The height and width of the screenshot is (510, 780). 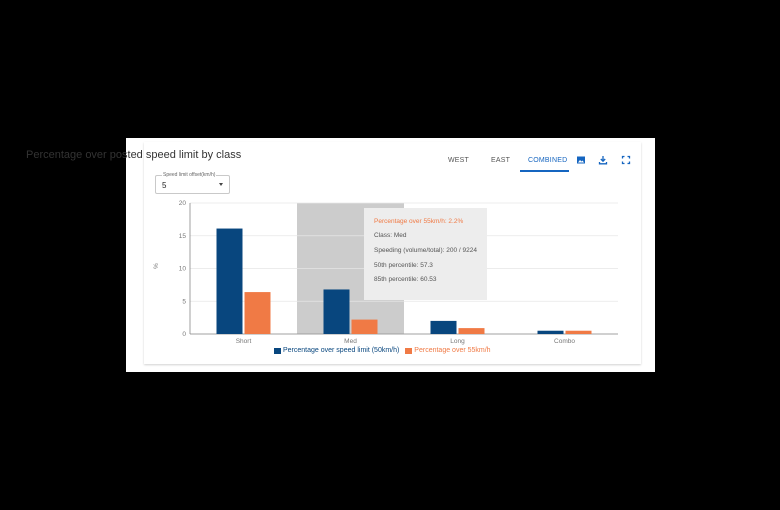 I want to click on legend-label-series-1: Percentage over speed limit (50km/h), so click(x=341, y=350).